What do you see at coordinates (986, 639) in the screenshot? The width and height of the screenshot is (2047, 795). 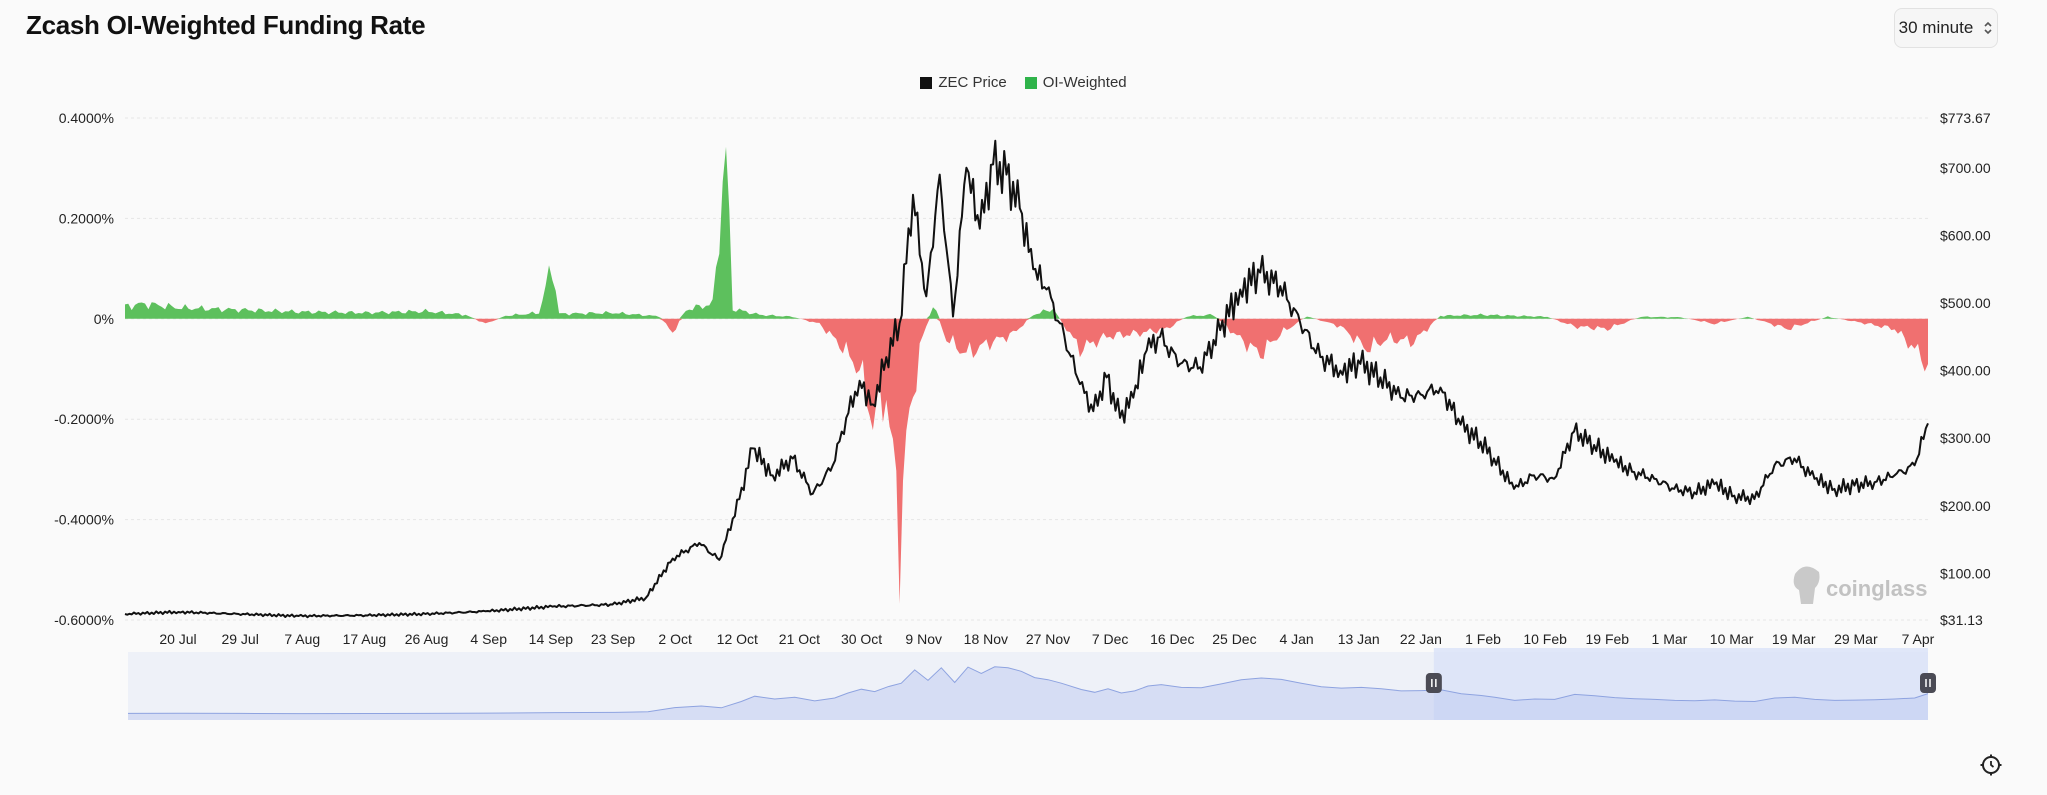 I see `x-tick-label: 18 Nov` at bounding box center [986, 639].